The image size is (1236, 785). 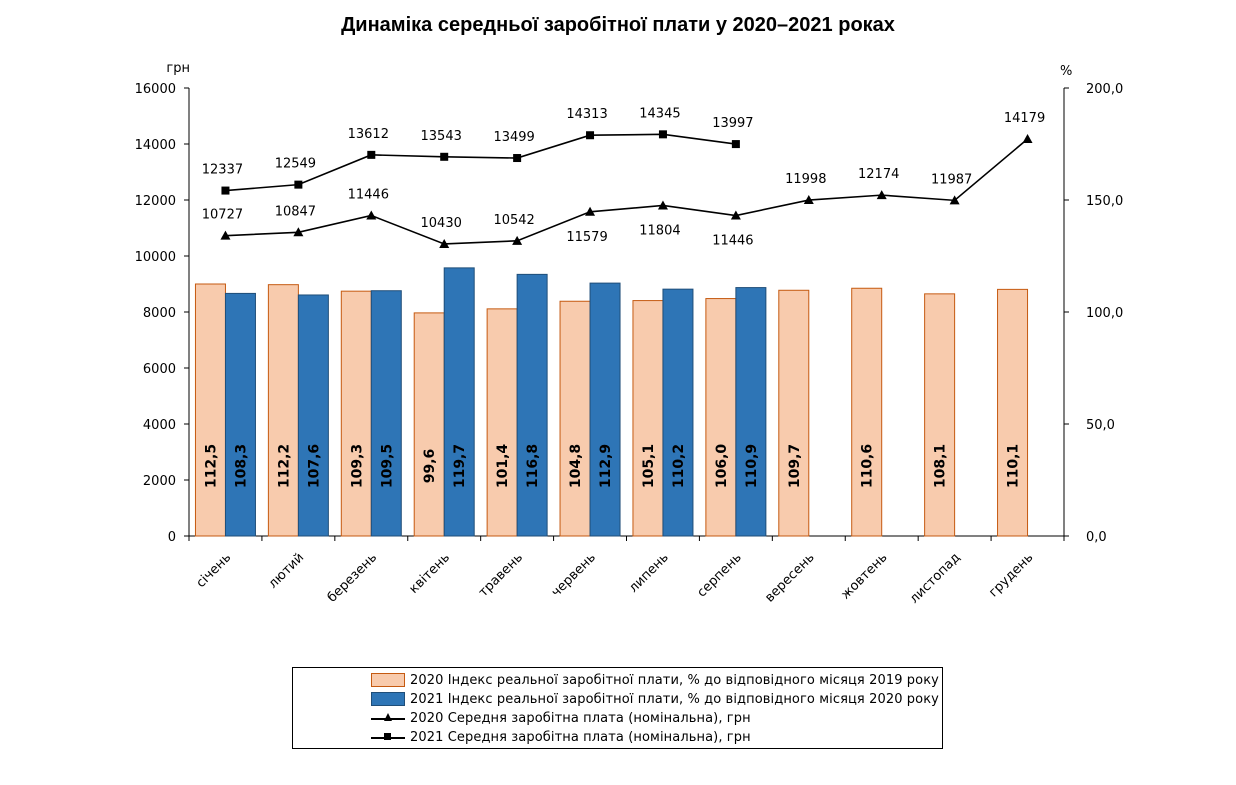 I want to click on bar-value-label: 99,6, so click(x=430, y=466).